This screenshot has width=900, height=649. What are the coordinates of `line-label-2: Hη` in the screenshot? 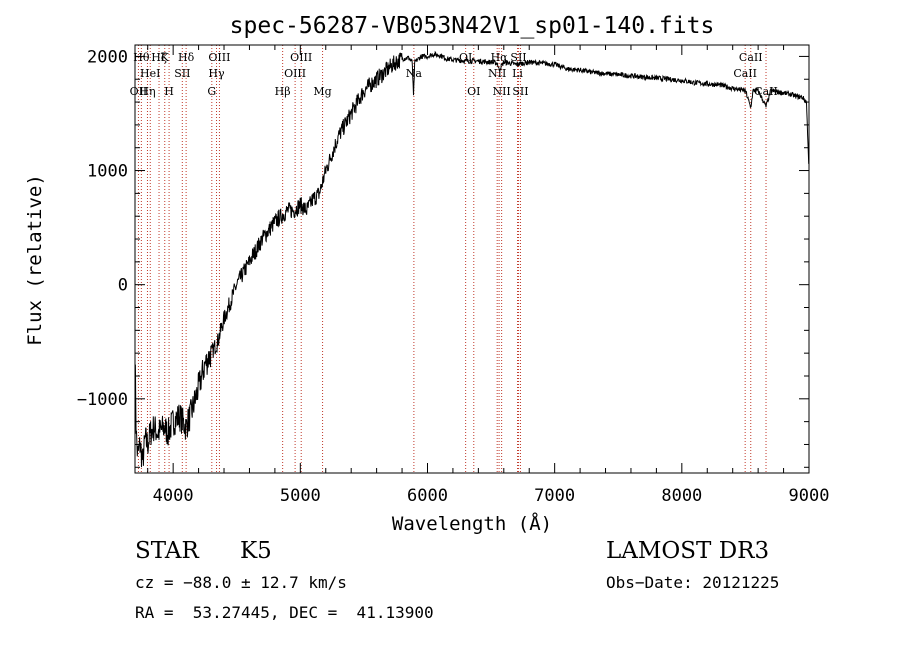 It's located at (147, 91).